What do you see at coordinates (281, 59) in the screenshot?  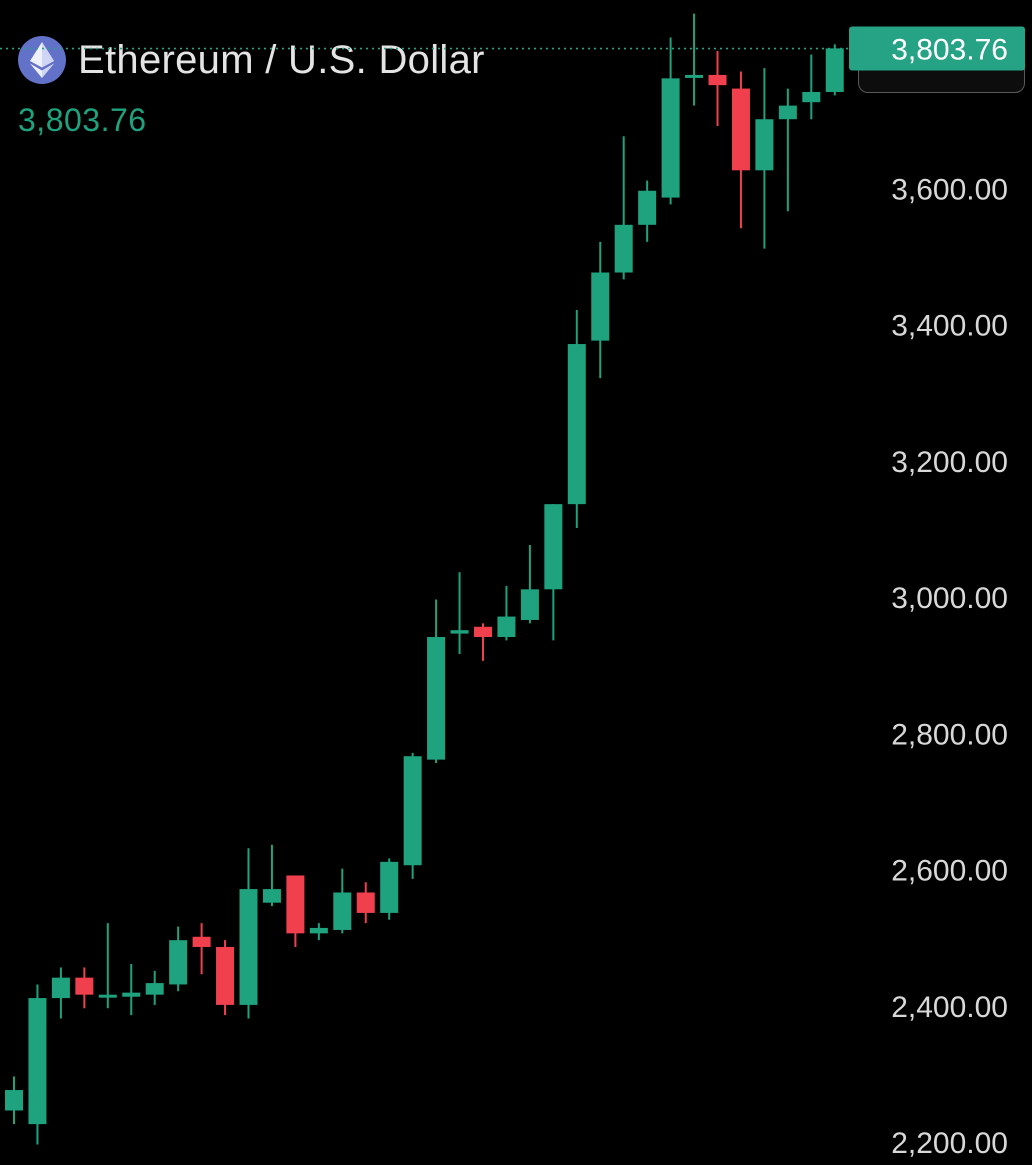 I see `pair-title: Ethereum / U.S. Dollar` at bounding box center [281, 59].